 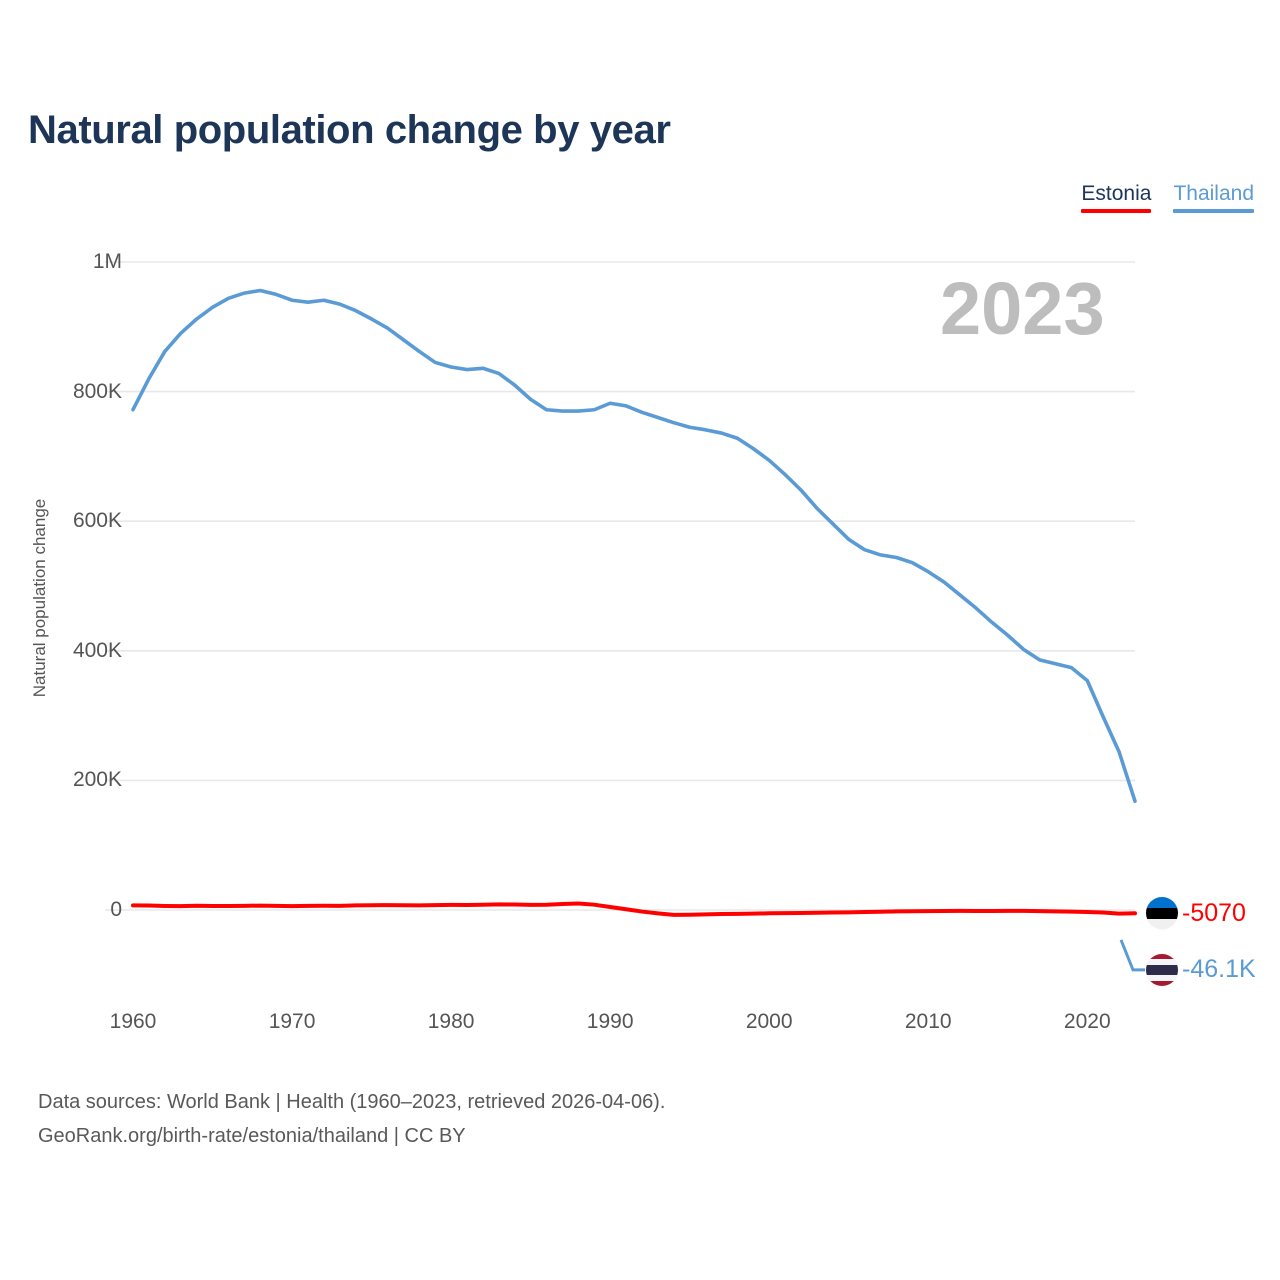 I want to click on legend-item-thailand: Thailand, so click(x=1213, y=197).